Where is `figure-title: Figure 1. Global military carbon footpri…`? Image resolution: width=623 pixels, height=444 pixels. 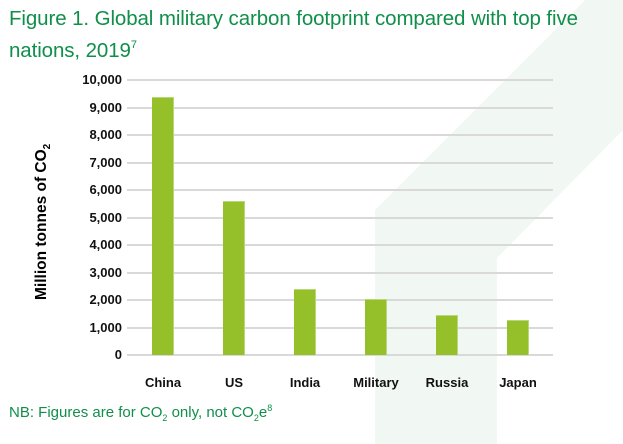
figure-title: Figure 1. Global military carbon footpri… is located at coordinates (314, 35).